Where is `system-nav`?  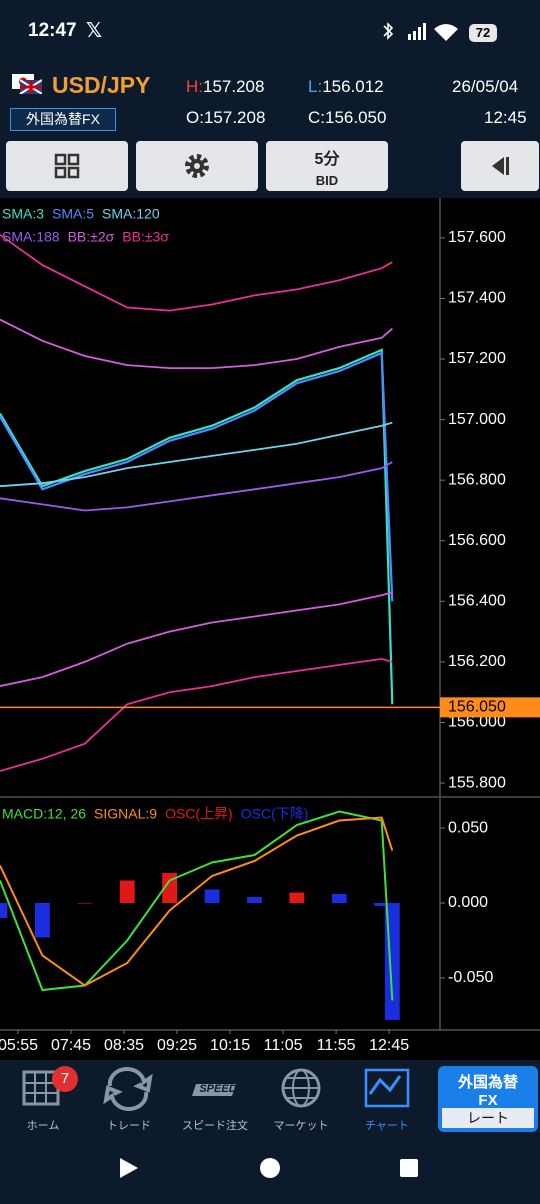 system-nav is located at coordinates (270, 1167).